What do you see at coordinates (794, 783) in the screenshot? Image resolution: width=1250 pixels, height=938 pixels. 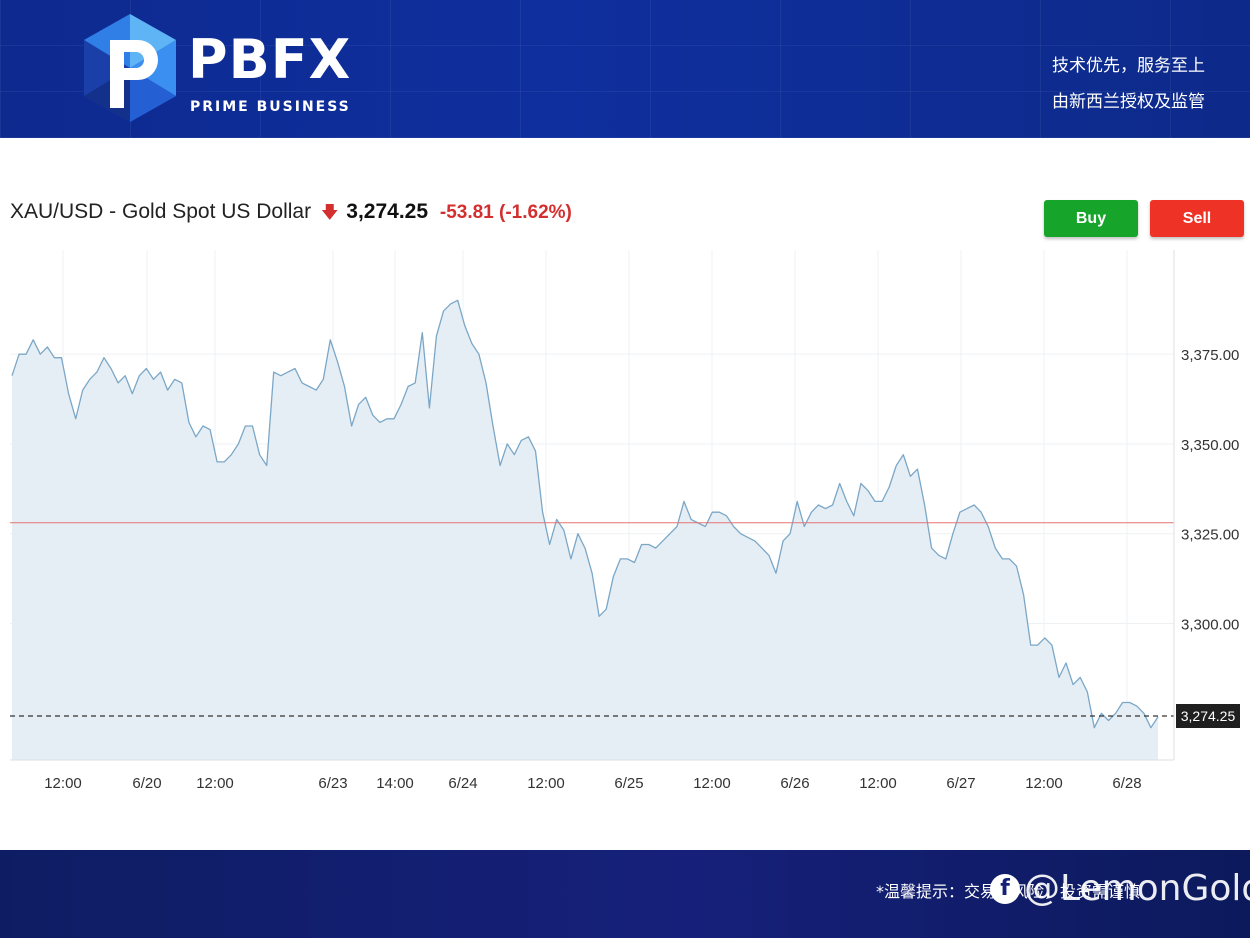 I see `x-tick-label: 6/26` at bounding box center [794, 783].